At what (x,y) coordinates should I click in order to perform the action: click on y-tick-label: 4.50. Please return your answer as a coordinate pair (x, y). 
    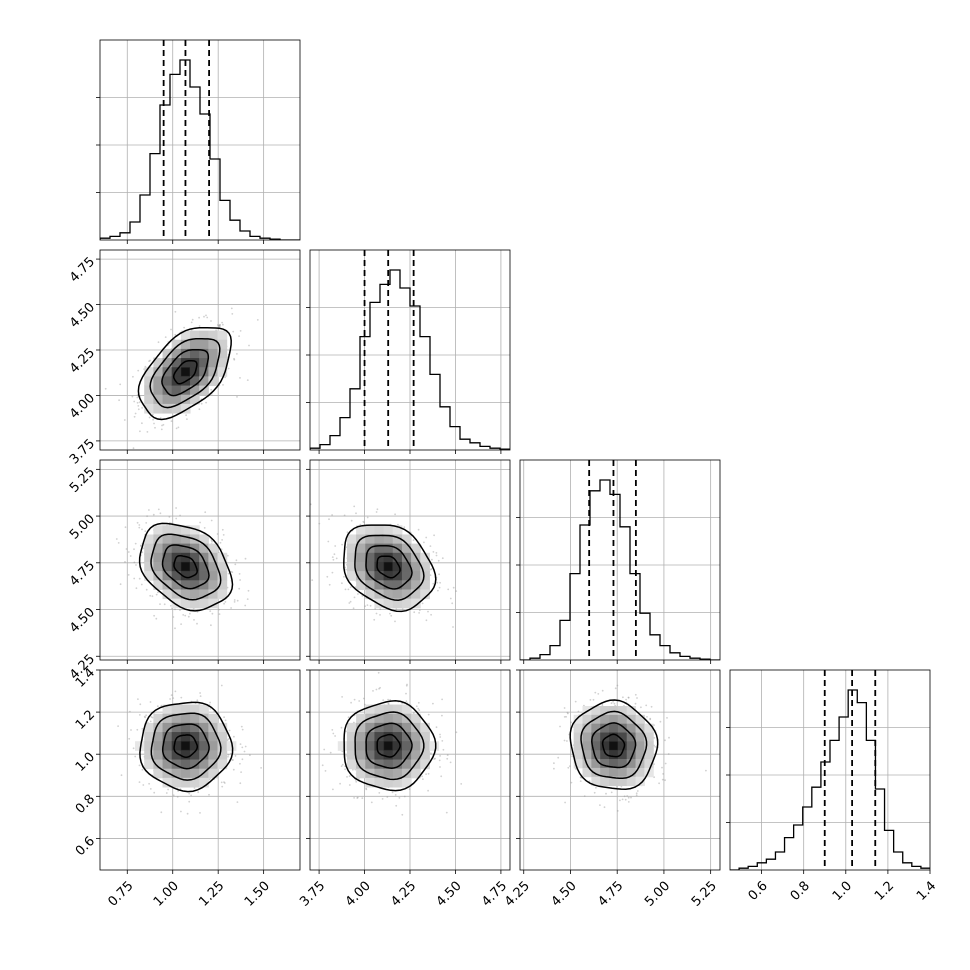
    Looking at the image, I should click on (82, 315).